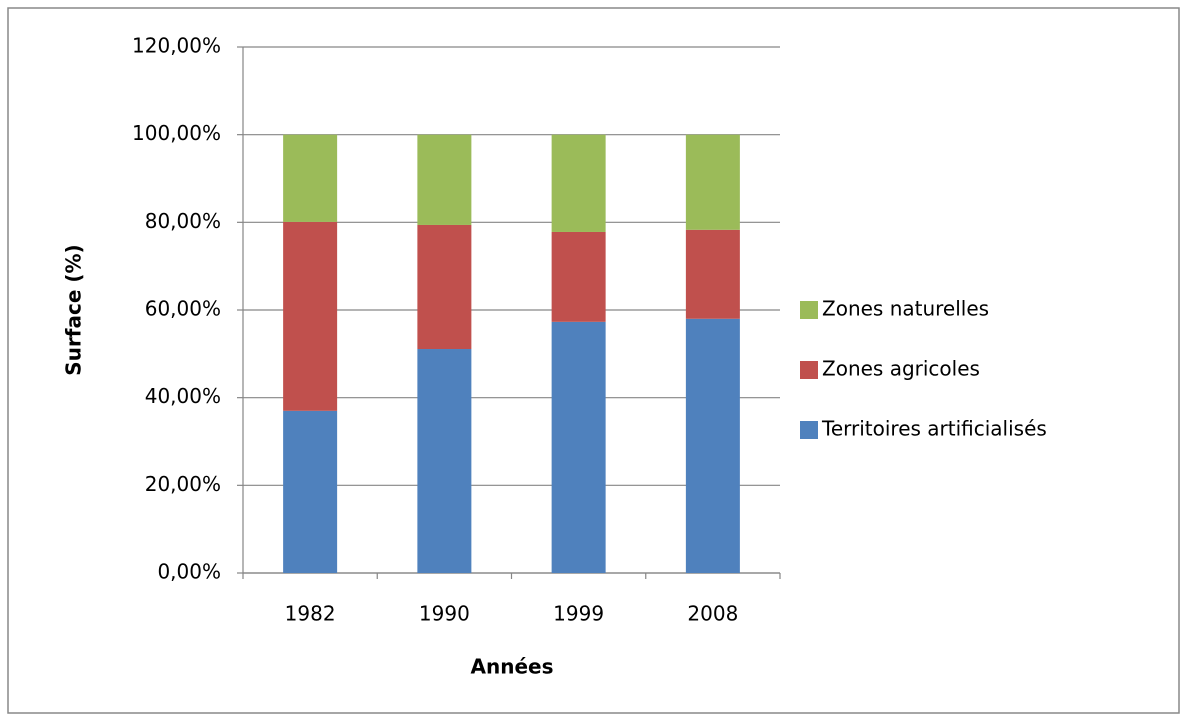 The width and height of the screenshot is (1187, 726). Describe the element at coordinates (183, 221) in the screenshot. I see `y-tick-label: 80,00%` at that location.